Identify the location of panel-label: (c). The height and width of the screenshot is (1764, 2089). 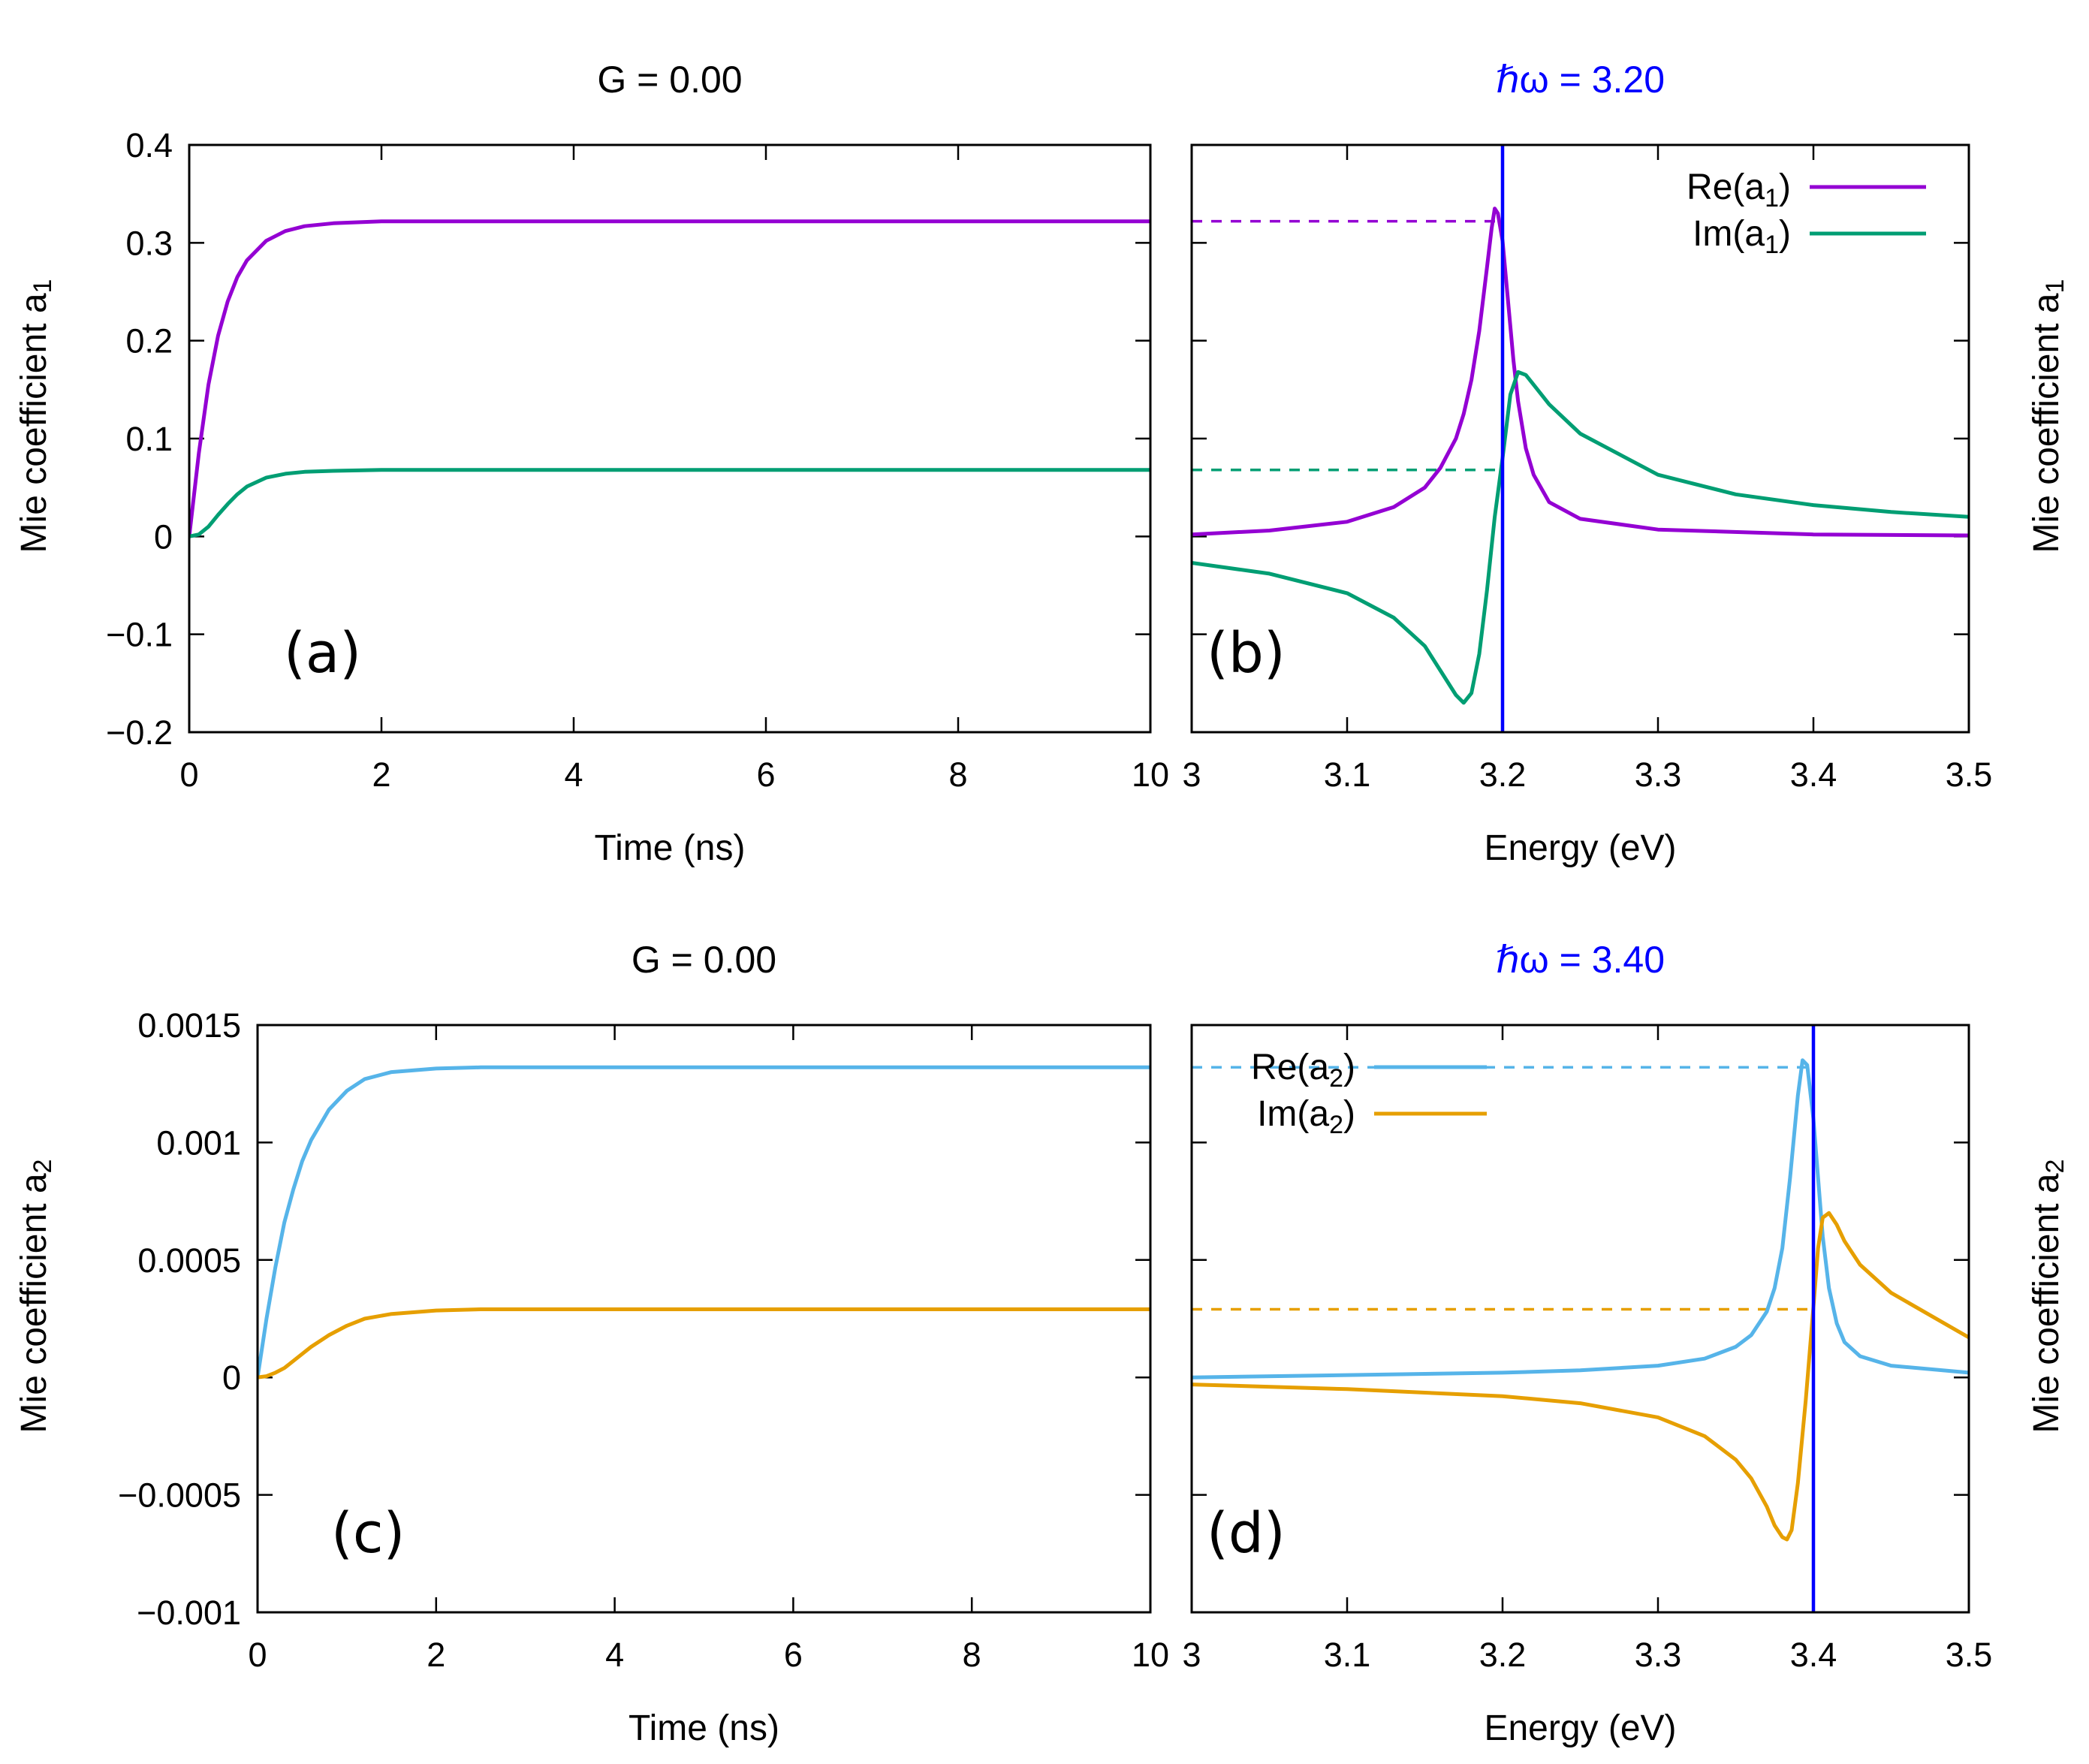
(368, 1534).